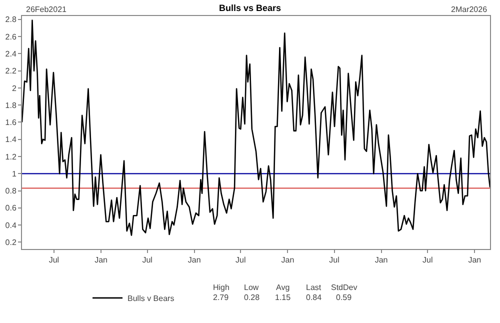 Image resolution: width=500 pixels, height=323 pixels. I want to click on text: Last, so click(314, 287).